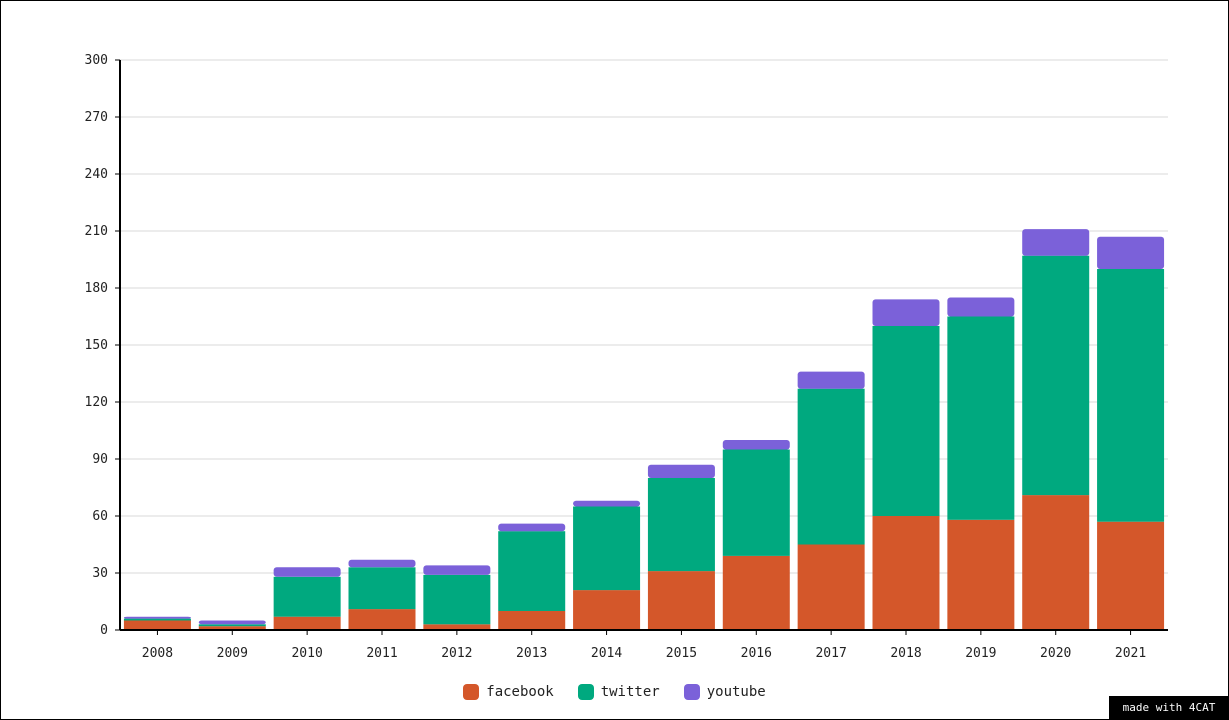 Image resolution: width=1229 pixels, height=720 pixels. Describe the element at coordinates (96, 231) in the screenshot. I see `y-tick-label: 210` at that location.